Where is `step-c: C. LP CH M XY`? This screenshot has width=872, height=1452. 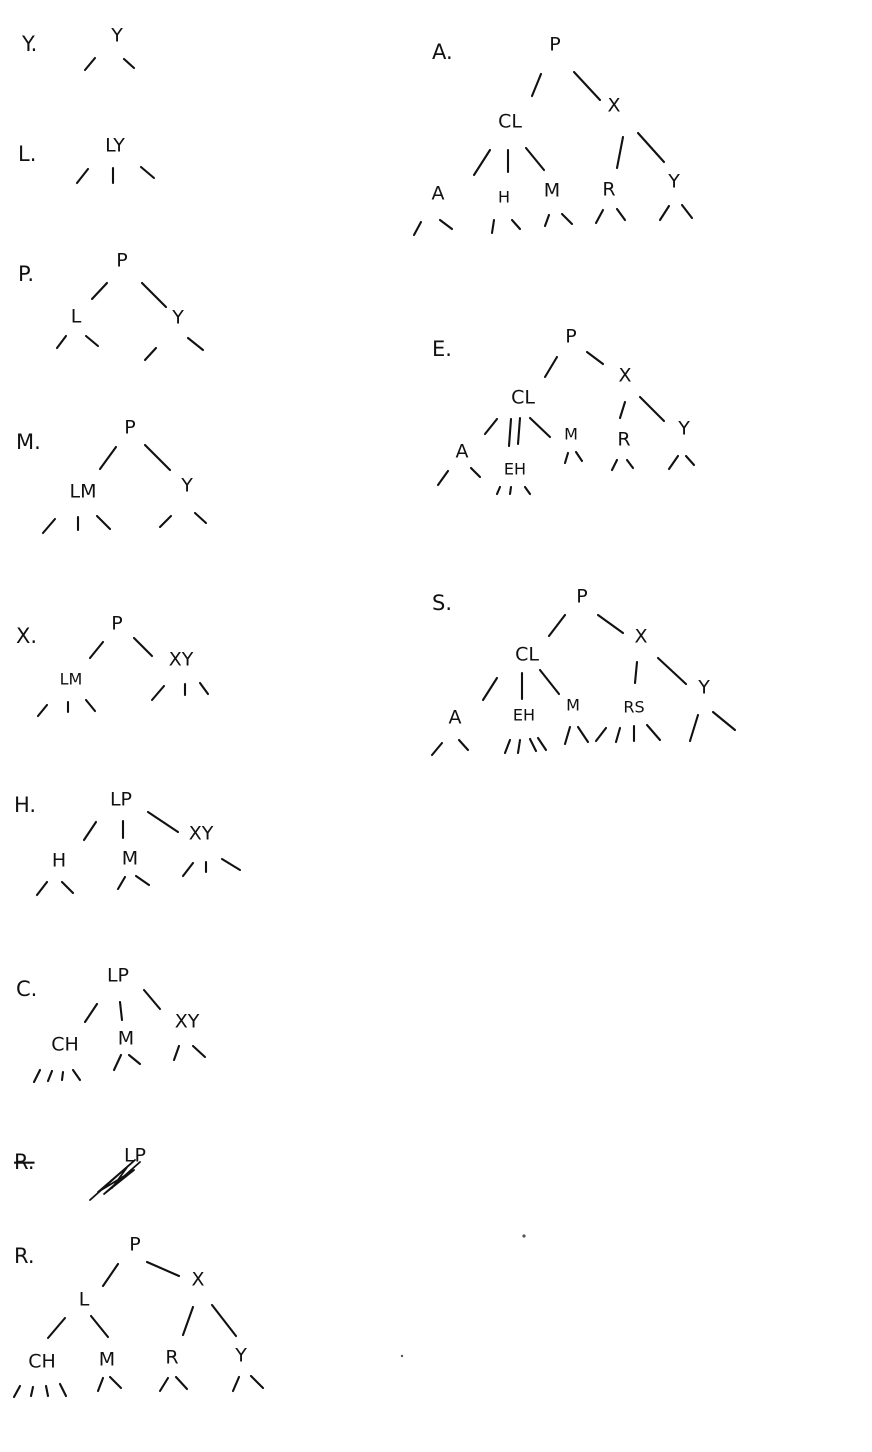
step-c: C. LP CH M XY is located at coordinates (111, 1024).